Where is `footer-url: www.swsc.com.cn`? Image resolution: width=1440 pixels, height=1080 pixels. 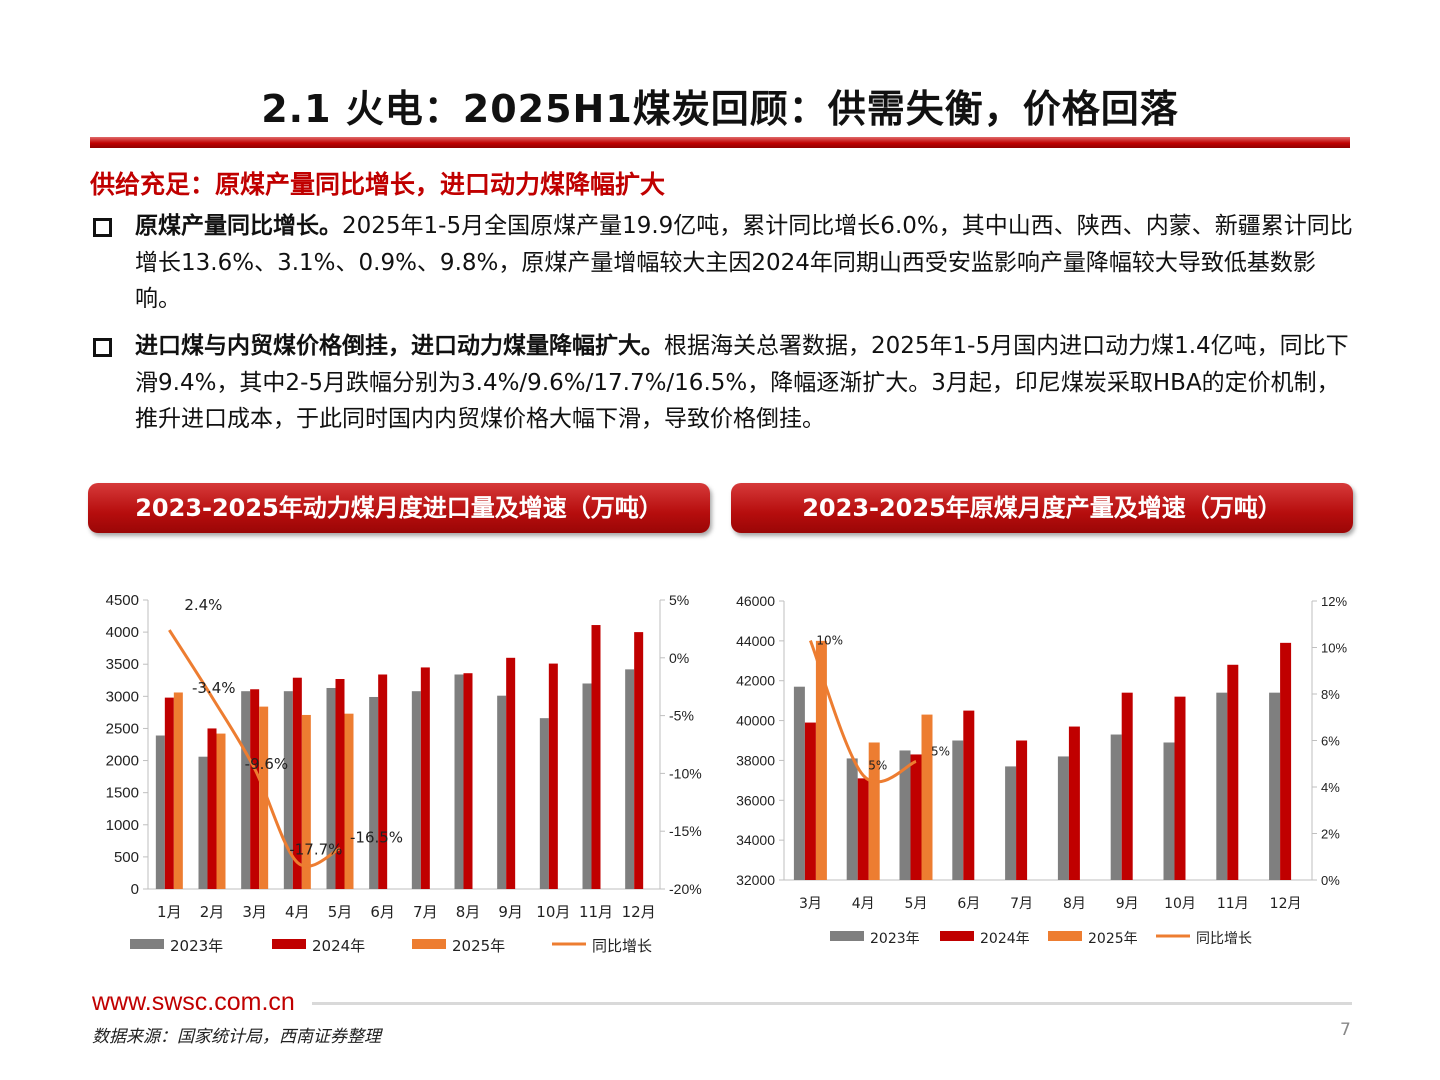
footer-url: www.swsc.com.cn is located at coordinates (193, 1002).